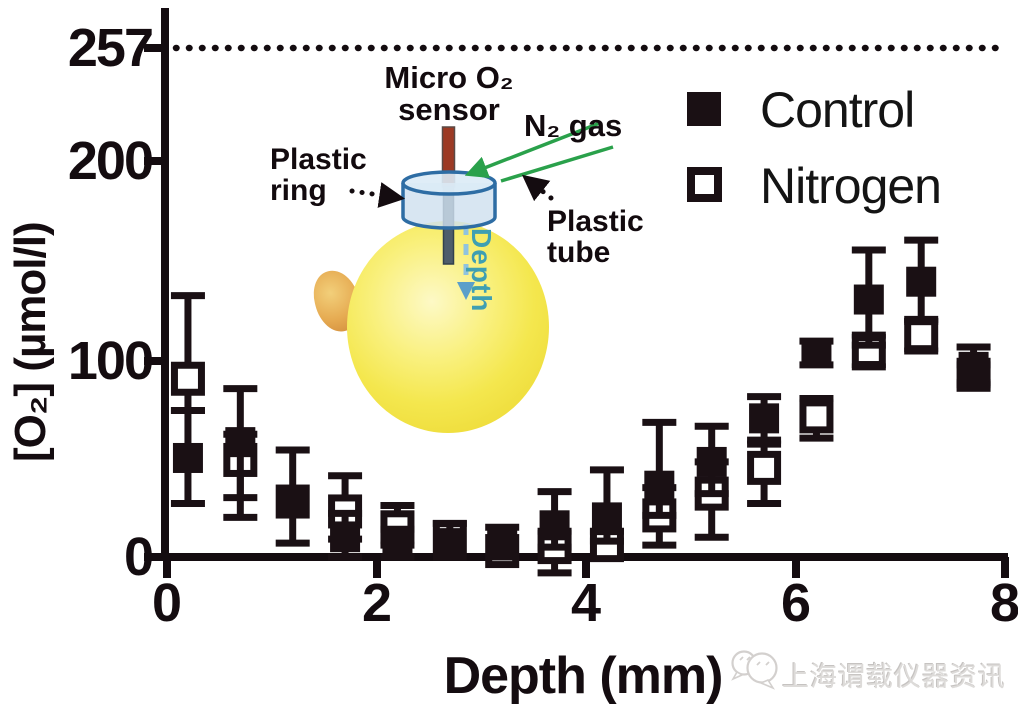 The height and width of the screenshot is (710, 1018). Describe the element at coordinates (1003, 603) in the screenshot. I see `x-tick-8: 8` at that location.